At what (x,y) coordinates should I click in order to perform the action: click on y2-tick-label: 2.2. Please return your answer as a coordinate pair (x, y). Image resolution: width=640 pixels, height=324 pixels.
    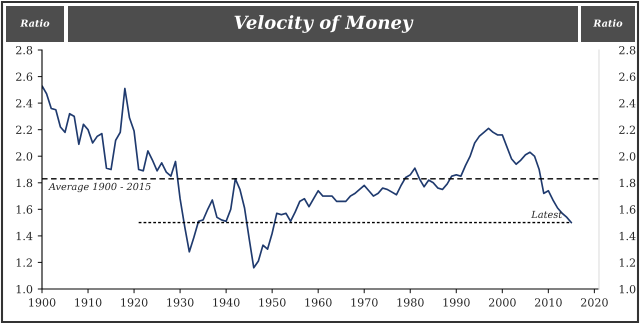
    Looking at the image, I should click on (627, 130).